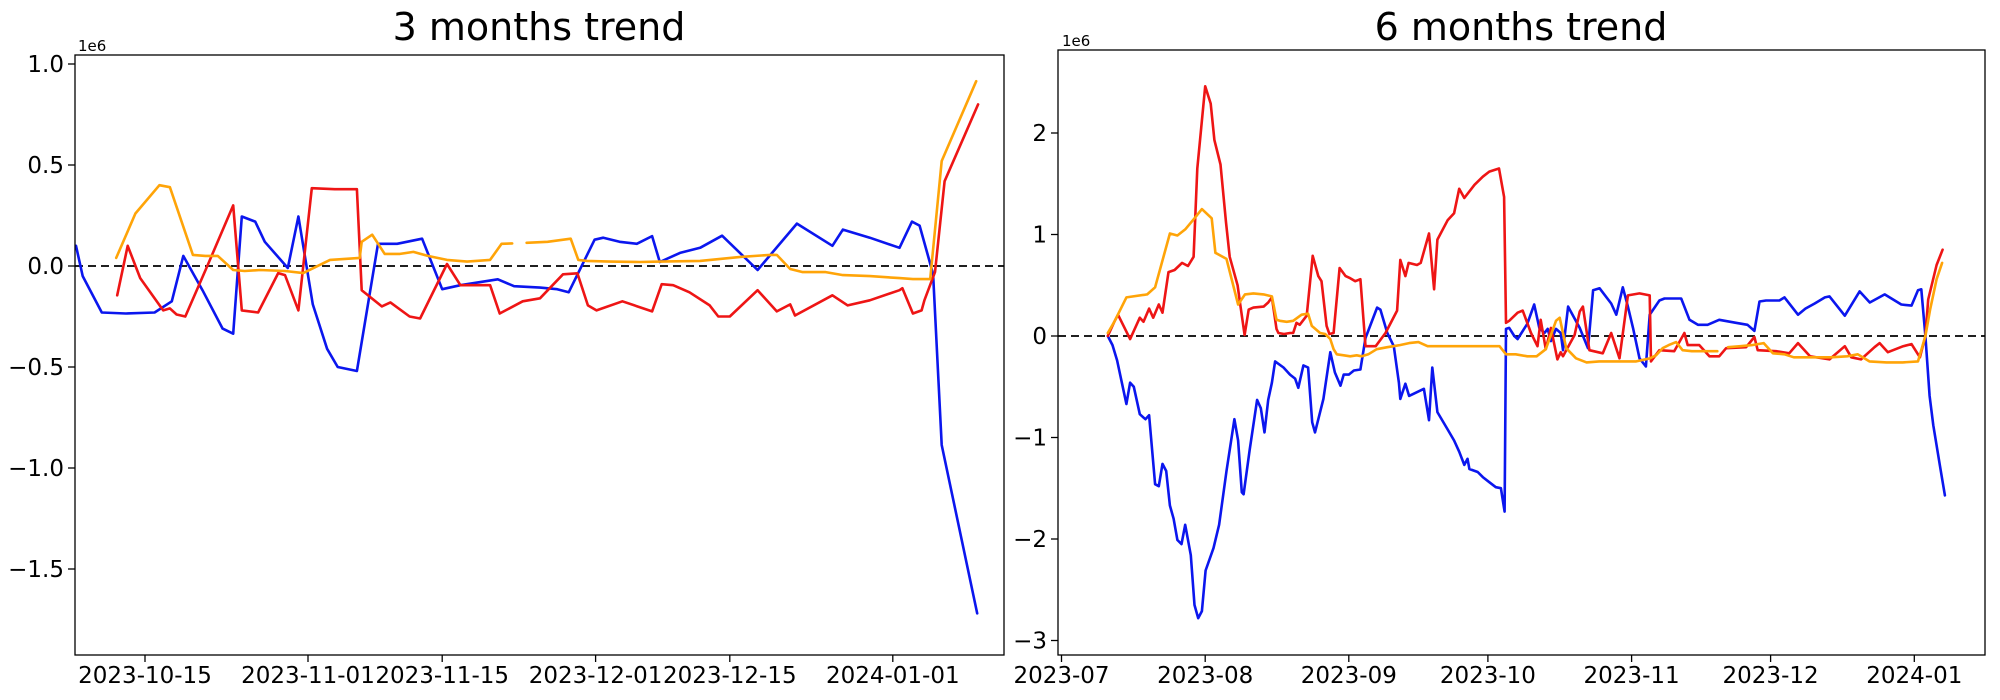 The height and width of the screenshot is (700, 2000). I want to click on x-tick-label: 2023-07, so click(1061, 676).